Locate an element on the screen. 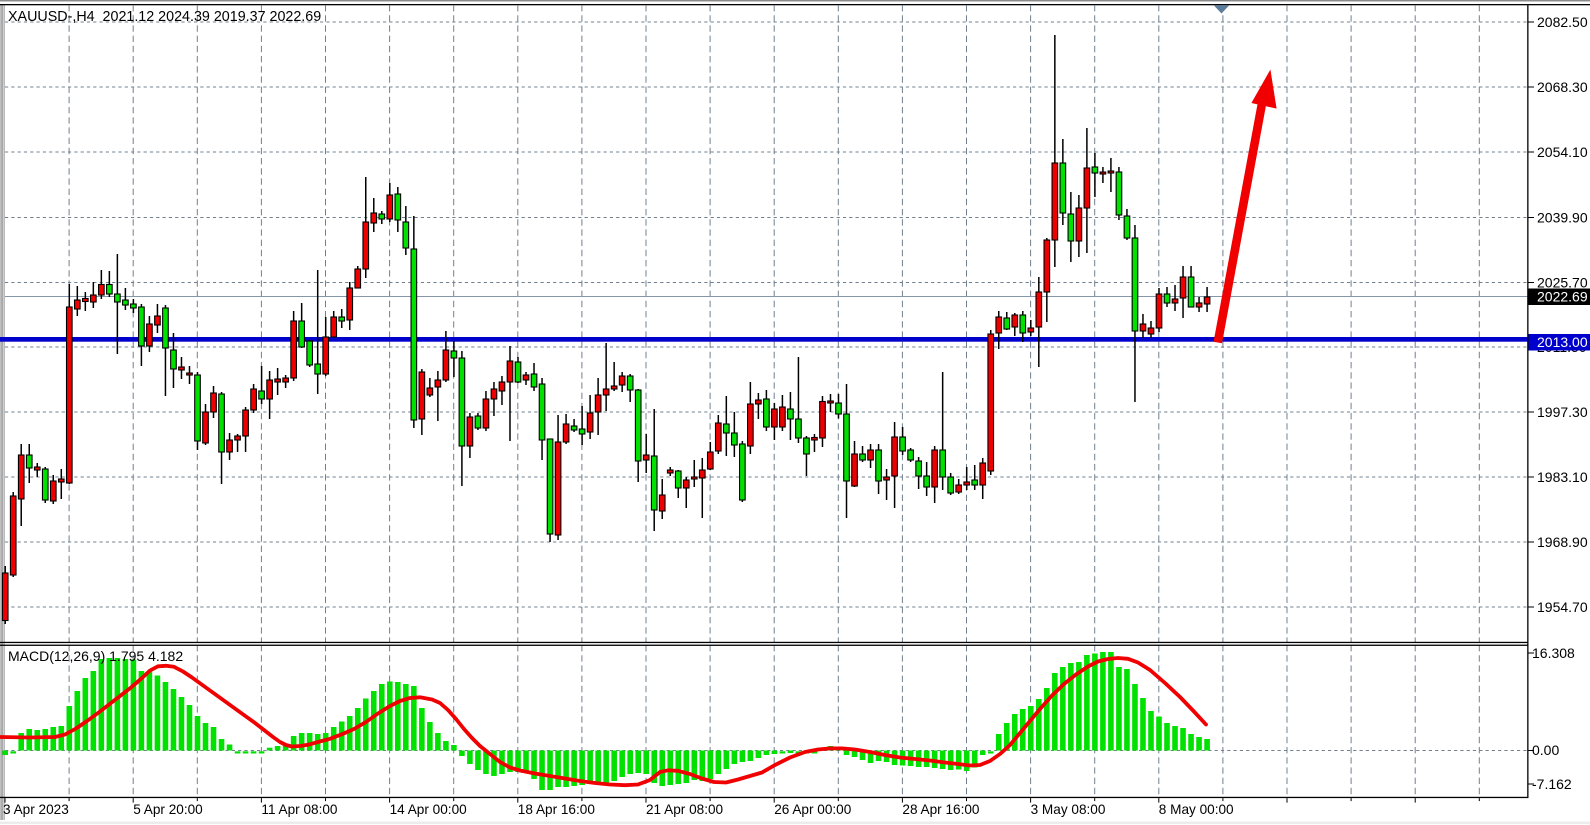 Image resolution: width=1590 pixels, height=825 pixels. svg-text: 16.308 is located at coordinates (1553, 653).